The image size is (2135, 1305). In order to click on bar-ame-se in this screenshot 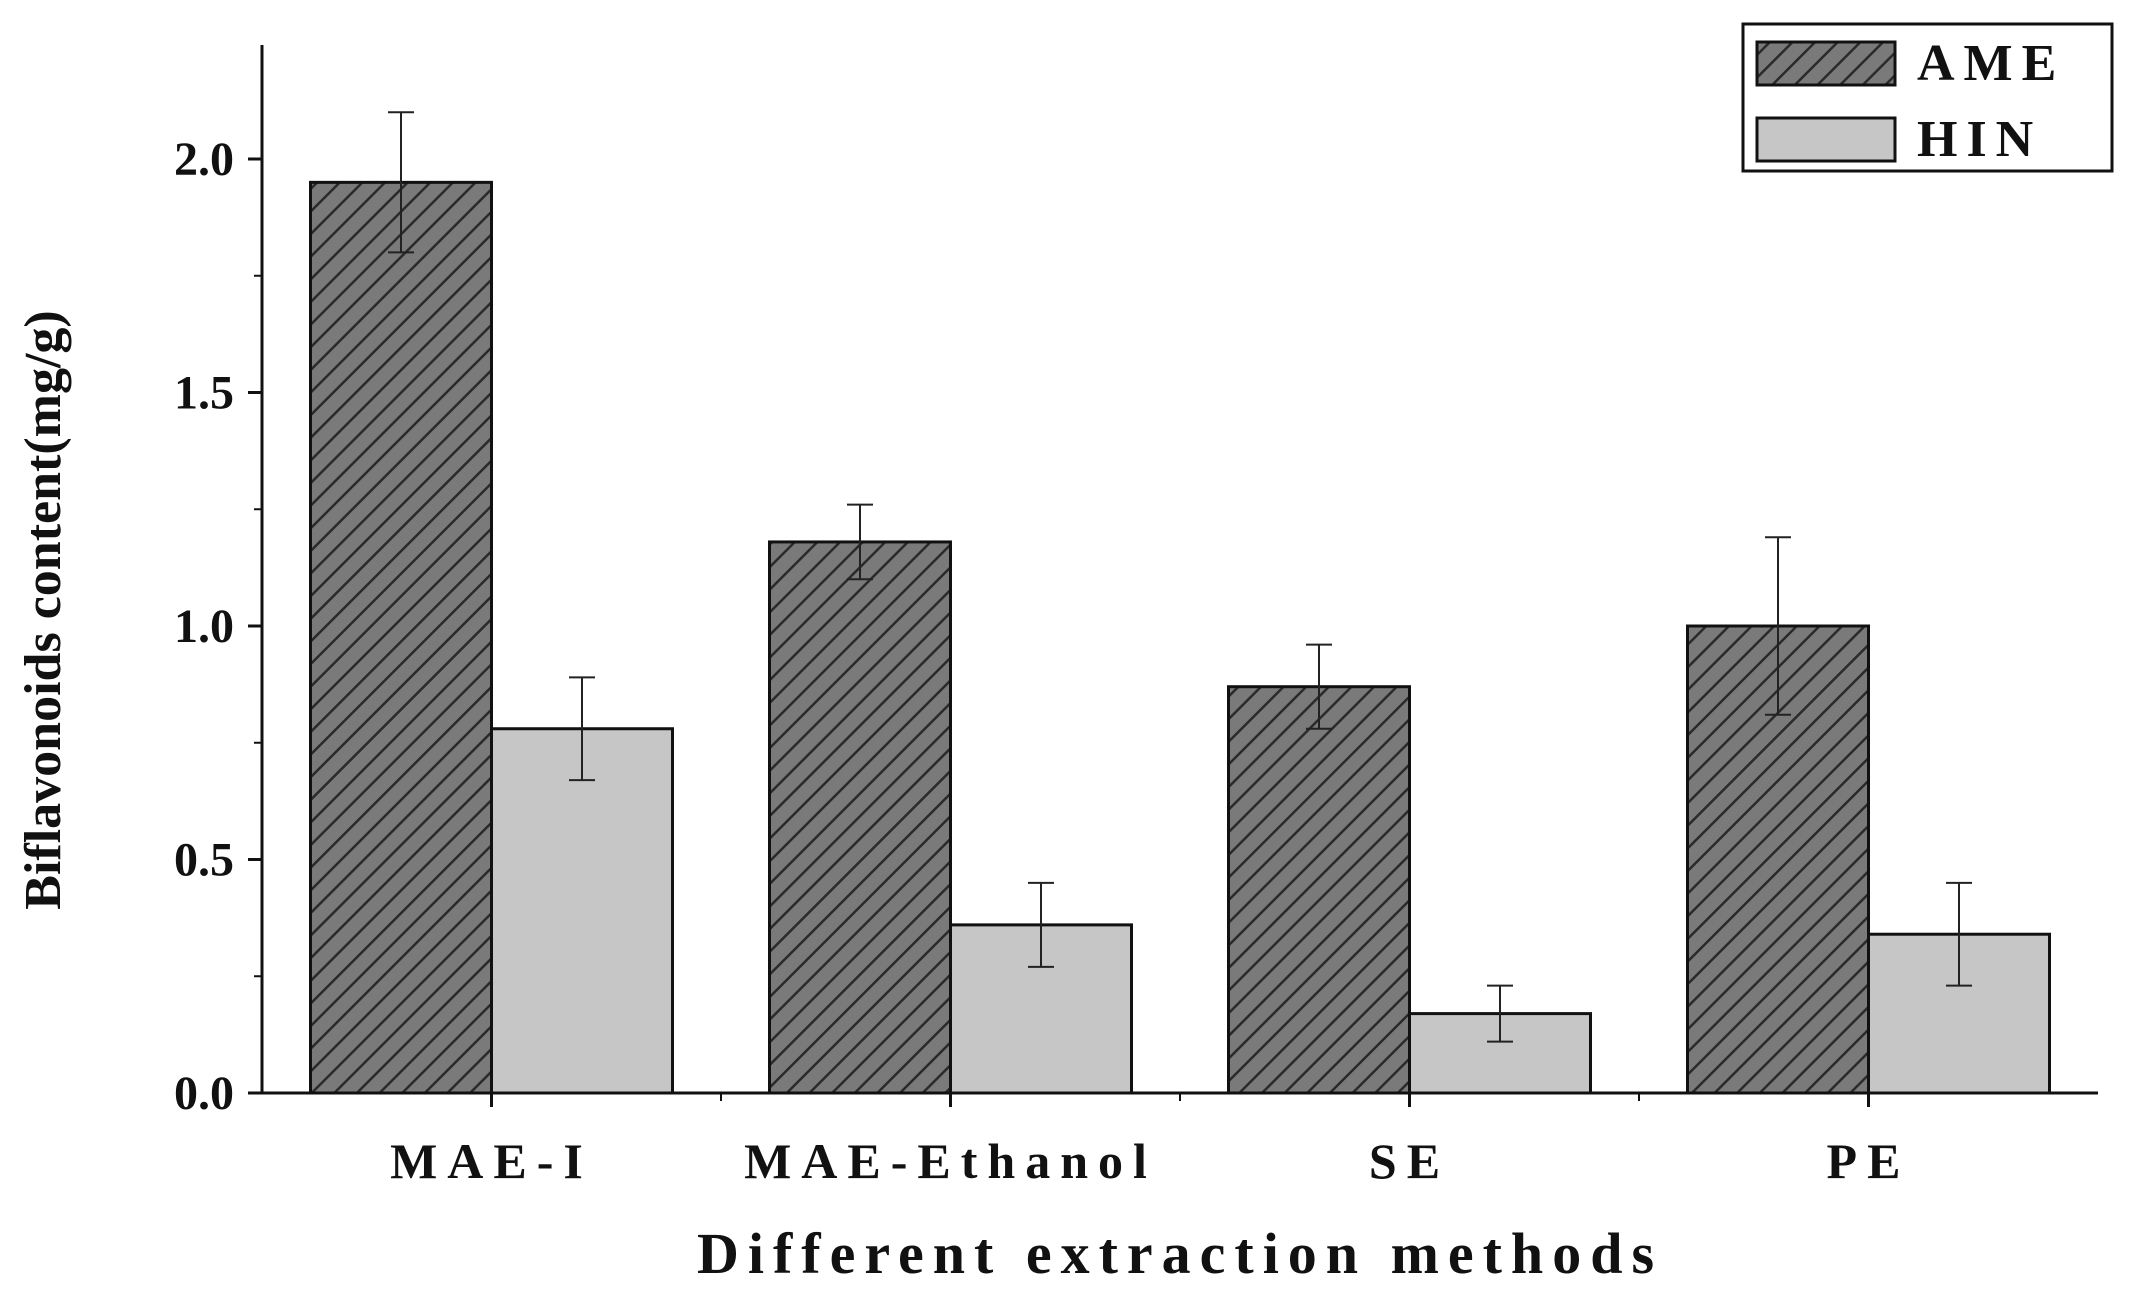, I will do `click(1319, 890)`.